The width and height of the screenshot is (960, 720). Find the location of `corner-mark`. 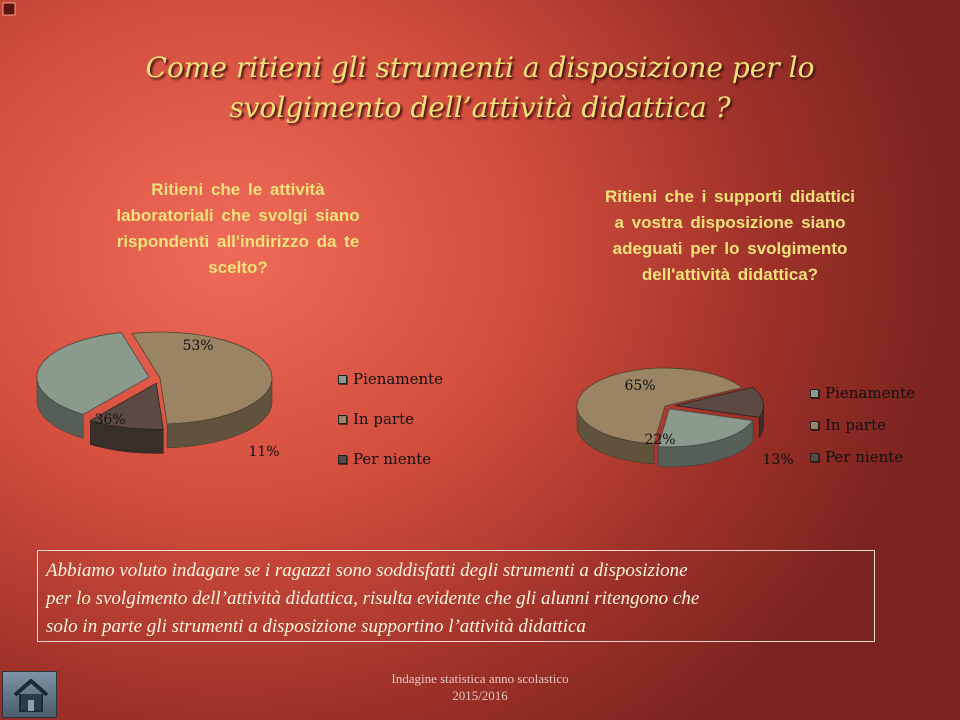

corner-mark is located at coordinates (9, 9).